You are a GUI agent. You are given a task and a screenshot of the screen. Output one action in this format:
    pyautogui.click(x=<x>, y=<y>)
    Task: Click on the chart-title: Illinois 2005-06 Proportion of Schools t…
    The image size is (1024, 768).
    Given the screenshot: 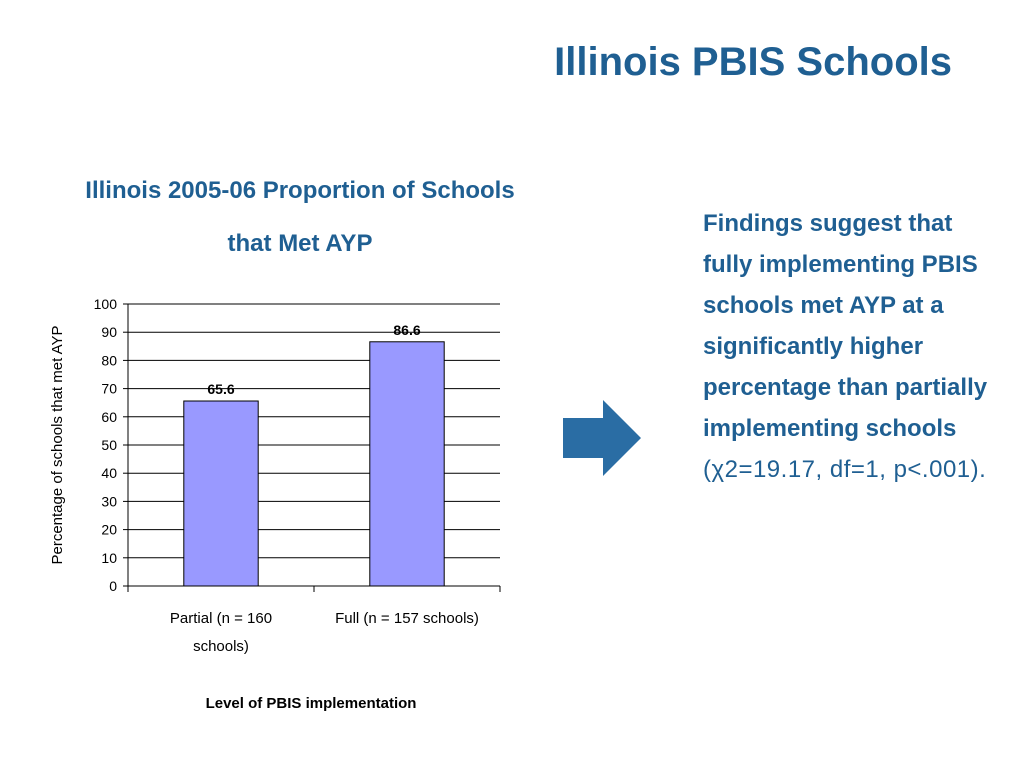 What is the action you would take?
    pyautogui.click(x=300, y=217)
    